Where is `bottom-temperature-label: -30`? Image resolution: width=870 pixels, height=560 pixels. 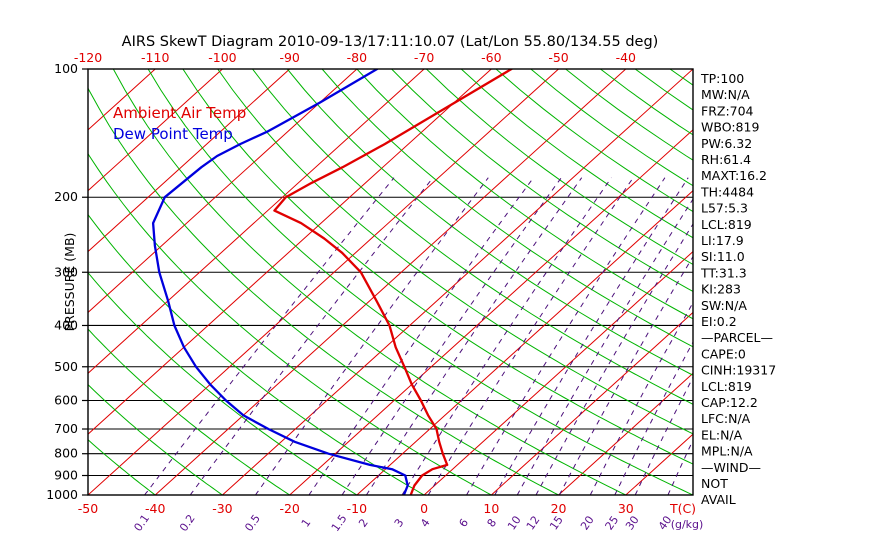
bottom-temperature-label: -30 is located at coordinates (222, 508).